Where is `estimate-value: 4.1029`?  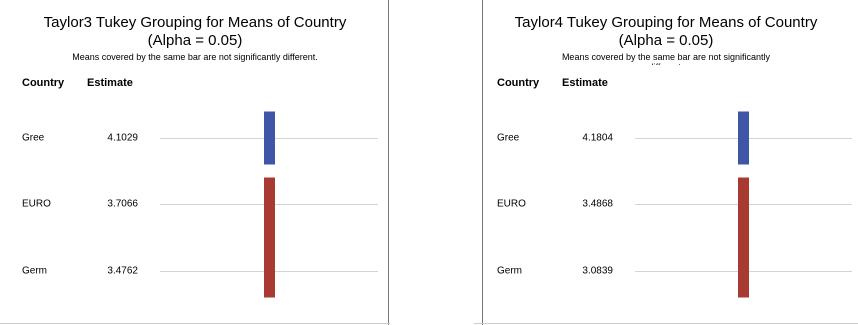 estimate-value: 4.1029 is located at coordinates (122, 138).